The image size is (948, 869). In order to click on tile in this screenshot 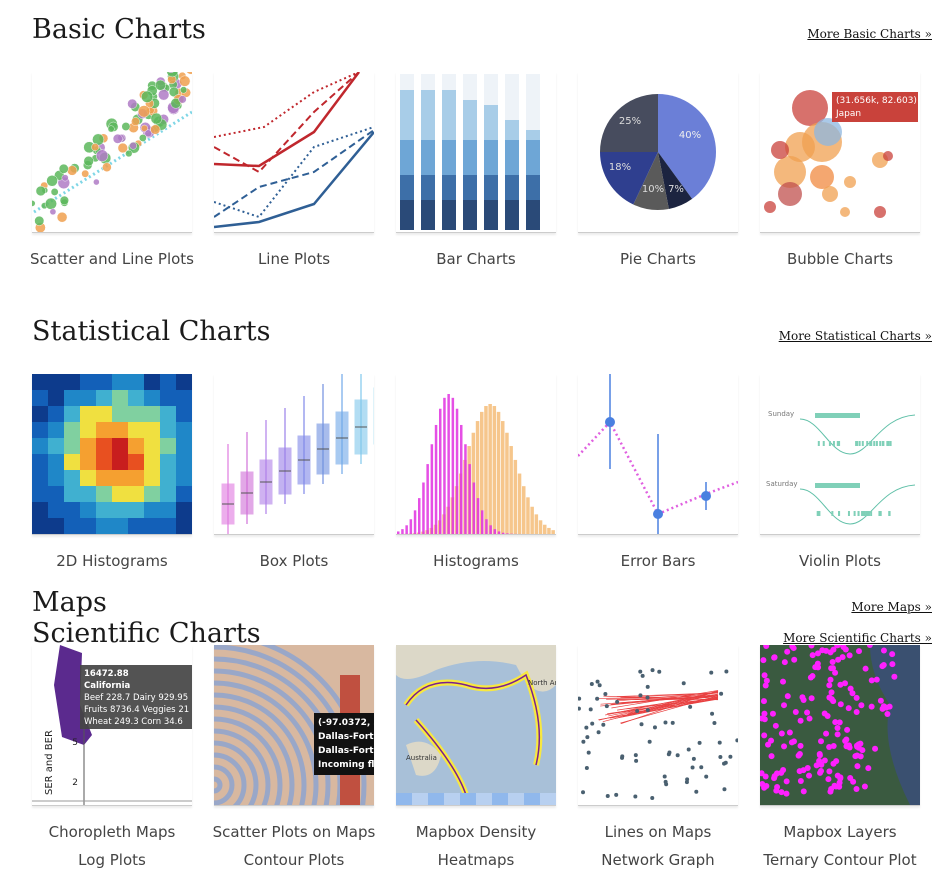, I will do `click(468, 799)`.